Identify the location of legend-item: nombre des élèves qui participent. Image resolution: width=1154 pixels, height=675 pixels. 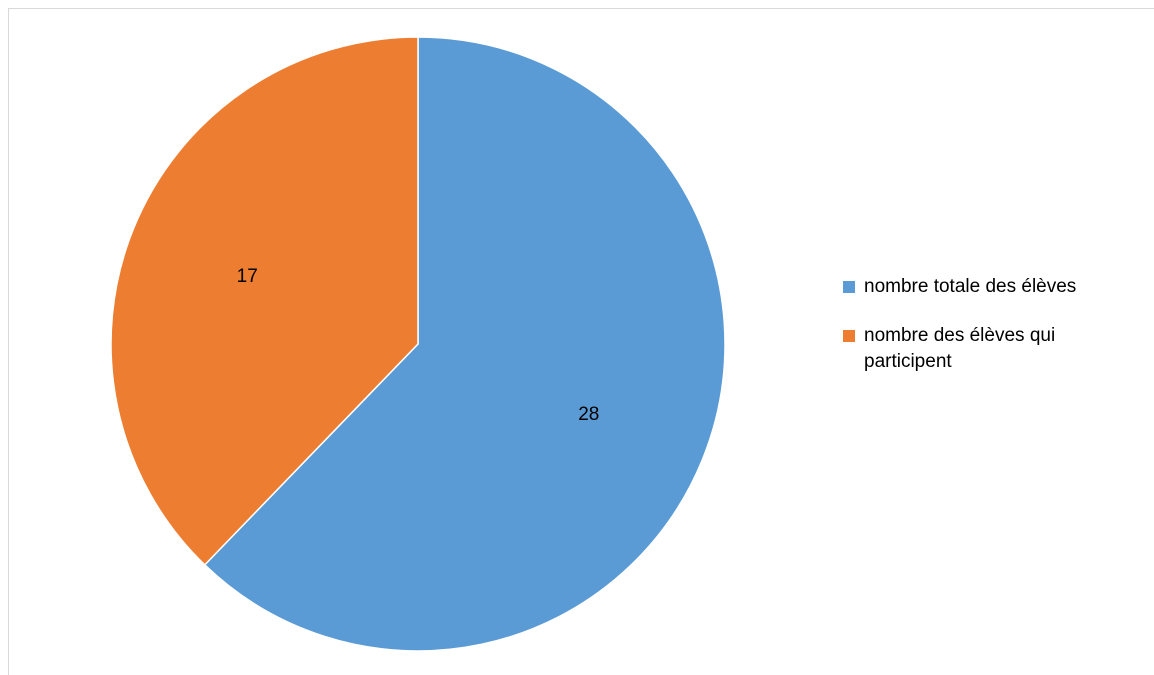
(995, 349).